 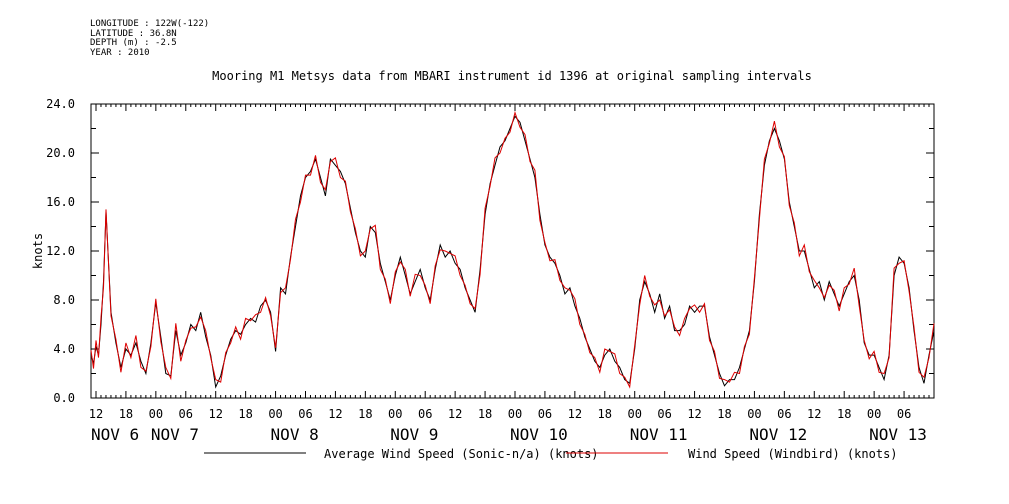 I want to click on y-tick-label: 12.0, so click(x=60, y=251).